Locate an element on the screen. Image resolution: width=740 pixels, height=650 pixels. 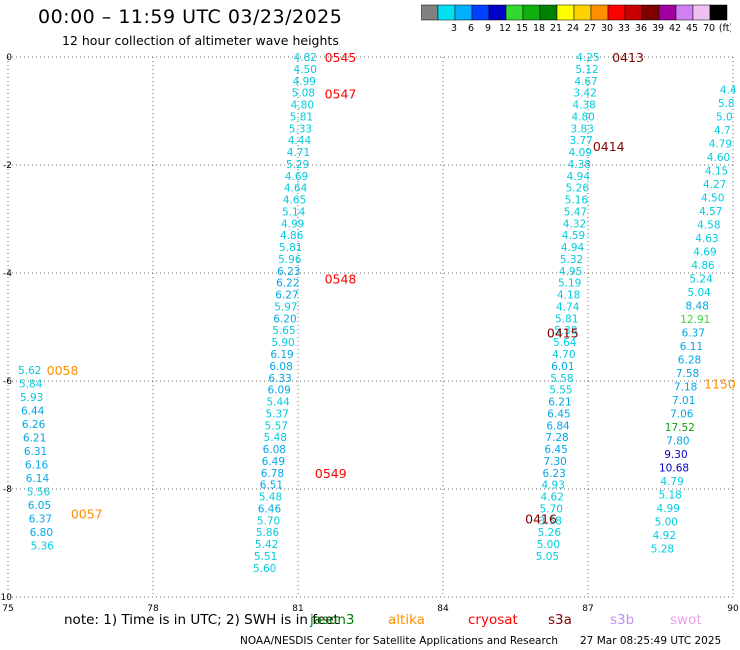
y-tick-label: -10 is located at coordinates (6, 598).